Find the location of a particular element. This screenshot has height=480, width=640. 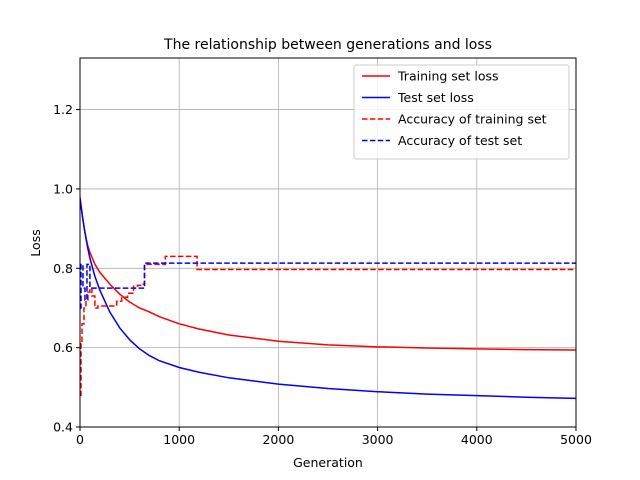

legend-label: Accuracy of training set is located at coordinates (472, 119).